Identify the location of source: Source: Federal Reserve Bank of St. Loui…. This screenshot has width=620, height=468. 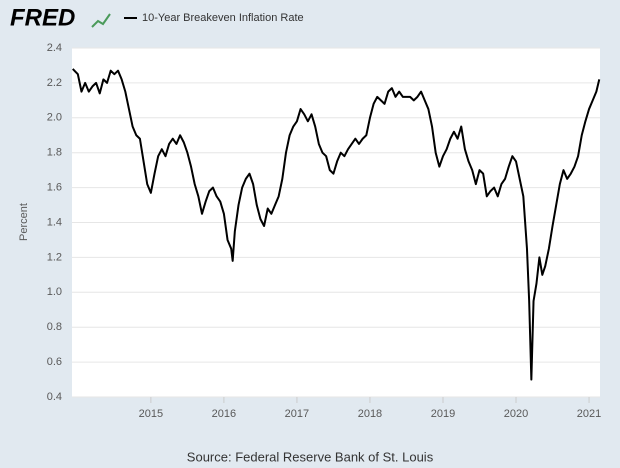
(310, 456).